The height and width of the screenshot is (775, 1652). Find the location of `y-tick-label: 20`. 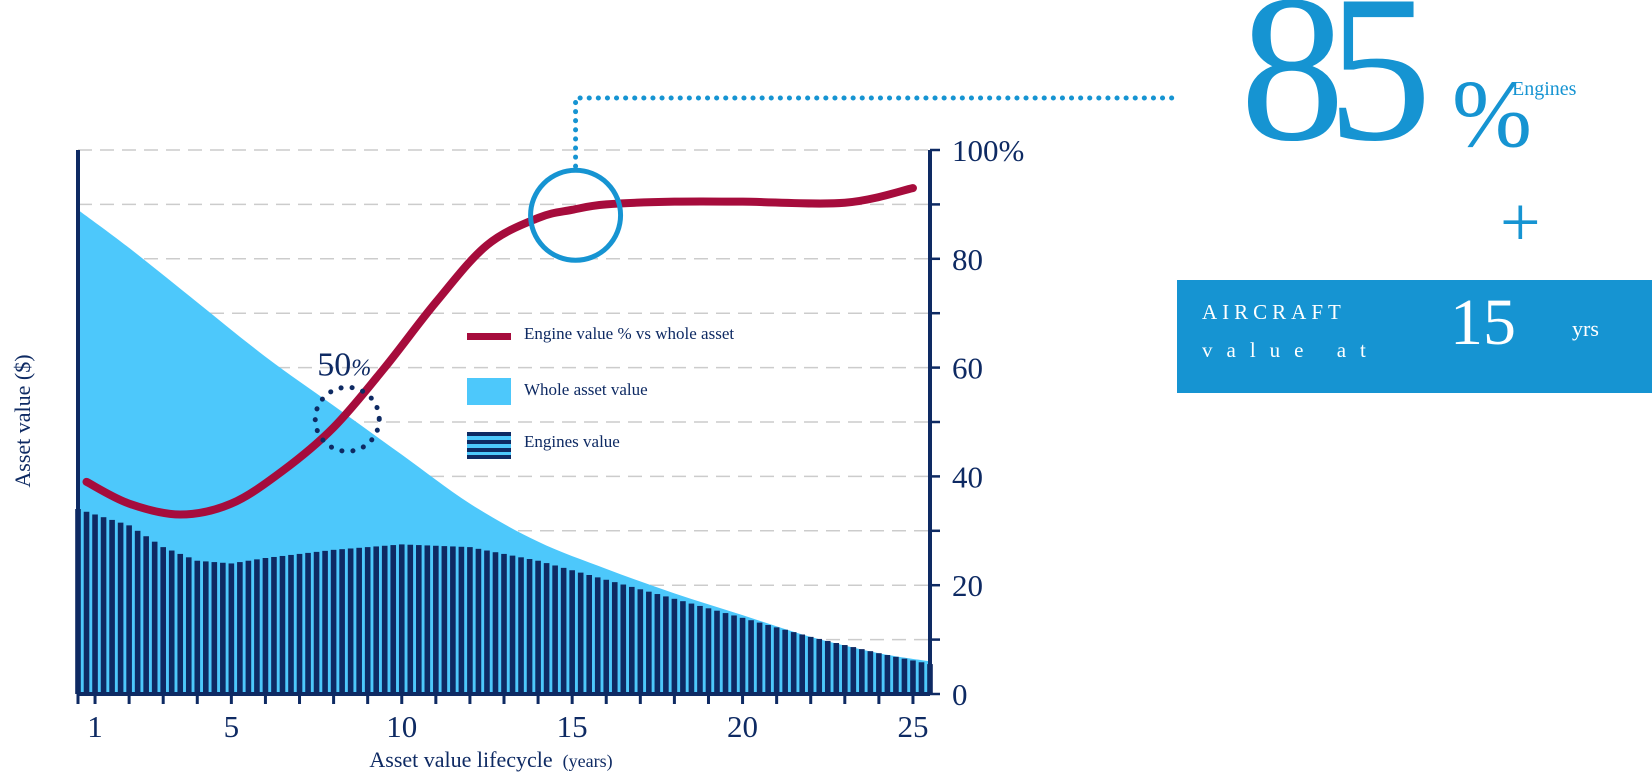

y-tick-label: 20 is located at coordinates (967, 585).